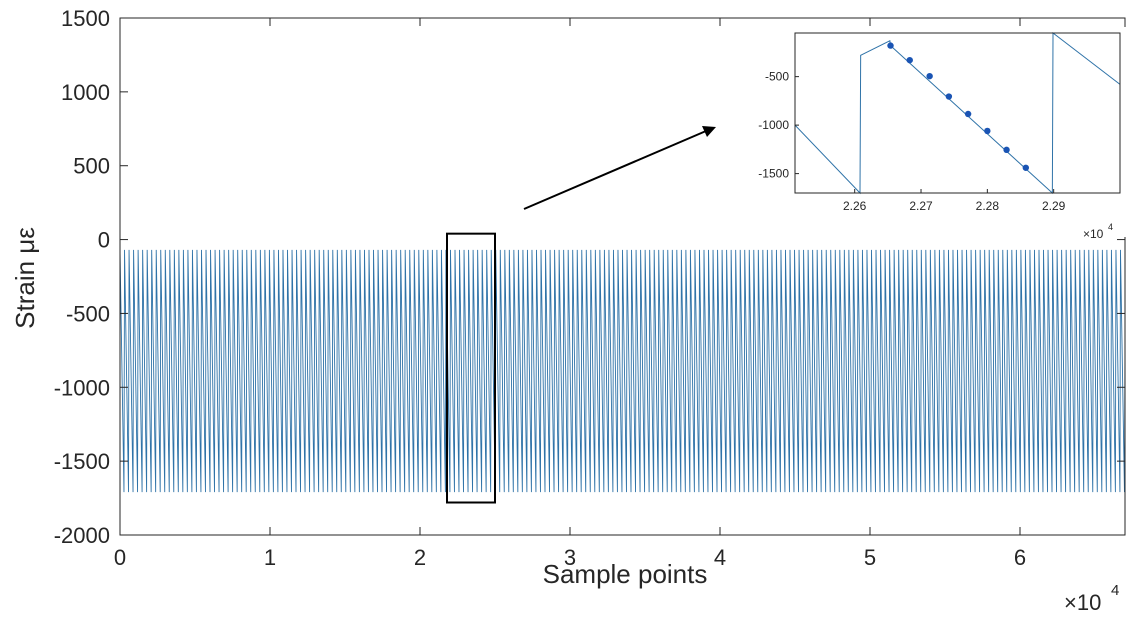 This screenshot has height=619, width=1130. What do you see at coordinates (773, 125) in the screenshot?
I see `inset-y-tick-label: -1000` at bounding box center [773, 125].